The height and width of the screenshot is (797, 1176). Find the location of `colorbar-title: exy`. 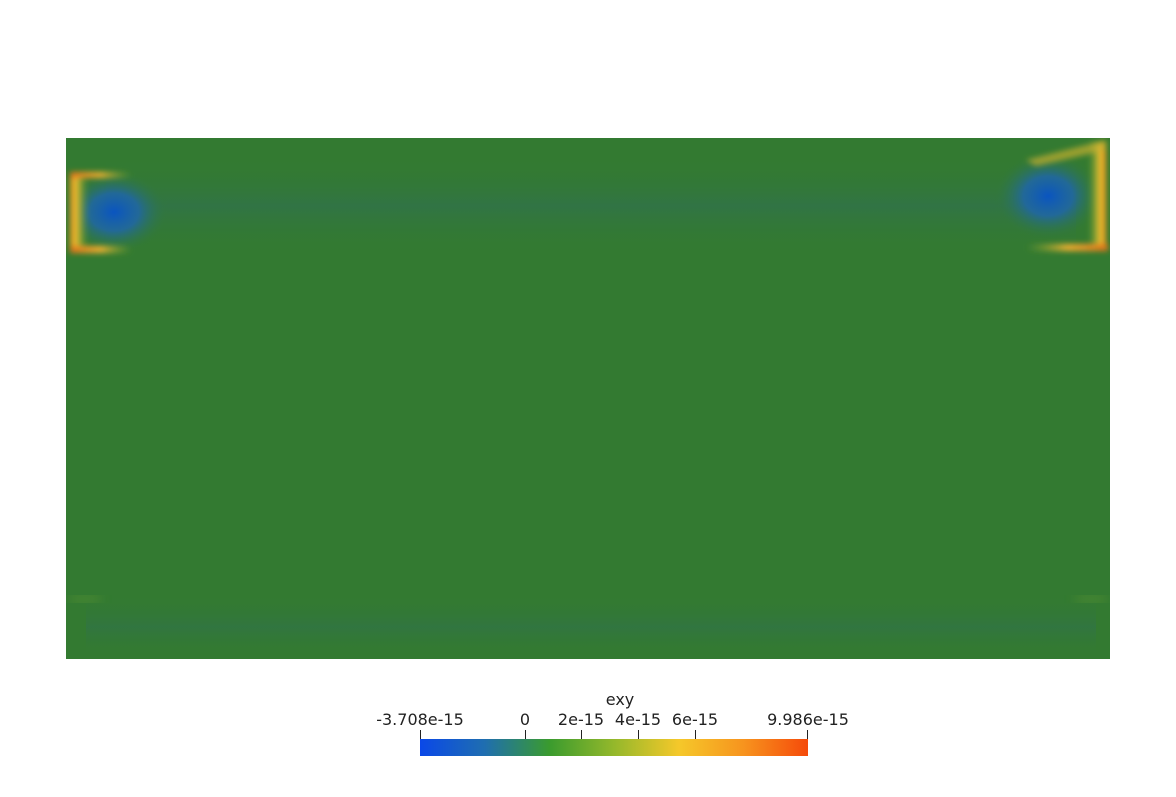

colorbar-title: exy is located at coordinates (620, 699).